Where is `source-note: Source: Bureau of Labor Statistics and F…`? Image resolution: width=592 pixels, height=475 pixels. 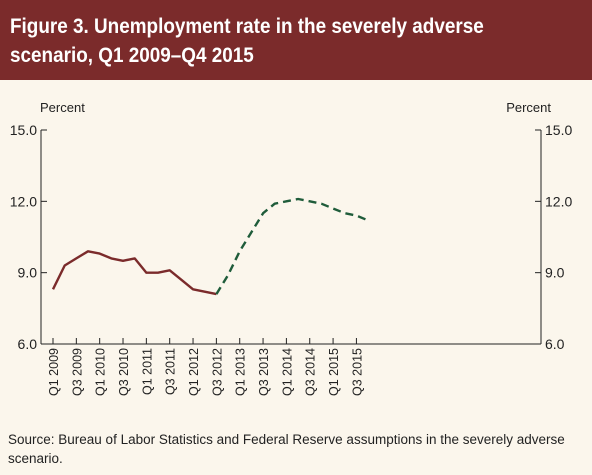
source-note: Source: Bureau of Labor Statistics and F… is located at coordinates (286, 449).